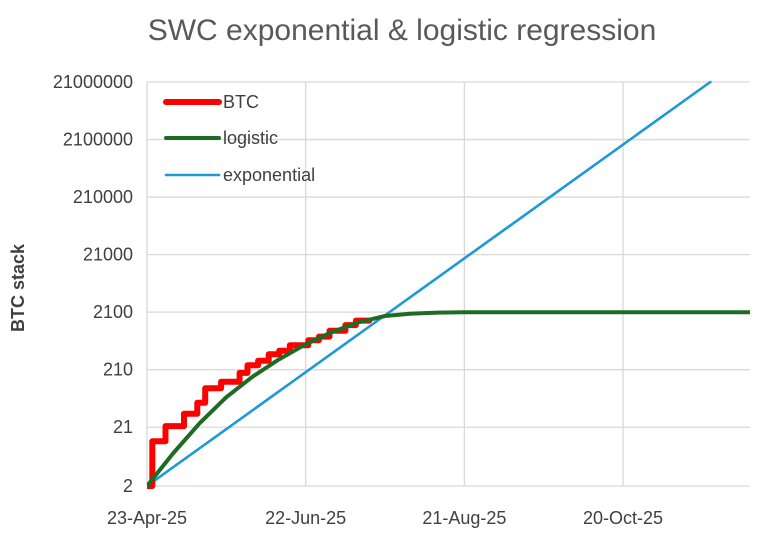 This screenshot has width=768, height=549. I want to click on legend-label-exponential: exponential, so click(269, 175).